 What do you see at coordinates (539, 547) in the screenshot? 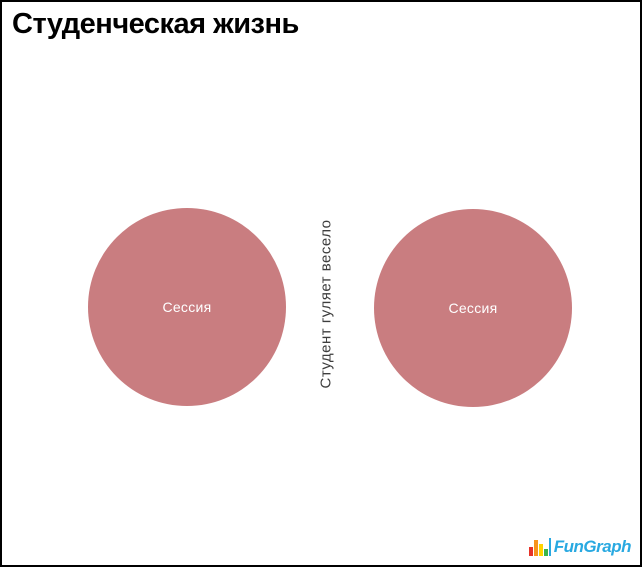
I see `bar-chart-icon` at bounding box center [539, 547].